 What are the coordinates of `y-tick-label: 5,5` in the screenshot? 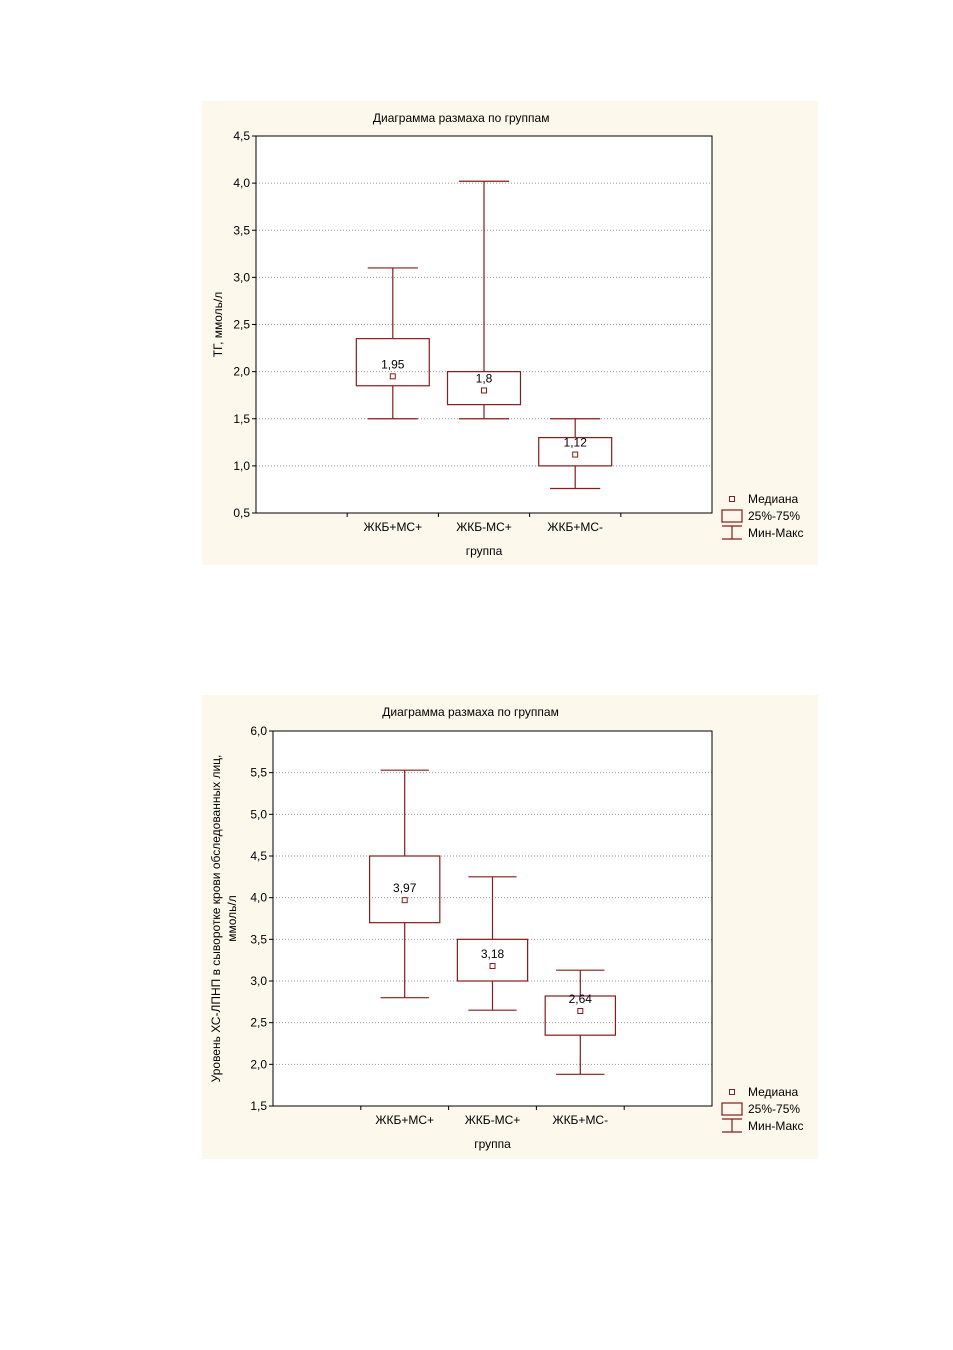 It's located at (258, 773).